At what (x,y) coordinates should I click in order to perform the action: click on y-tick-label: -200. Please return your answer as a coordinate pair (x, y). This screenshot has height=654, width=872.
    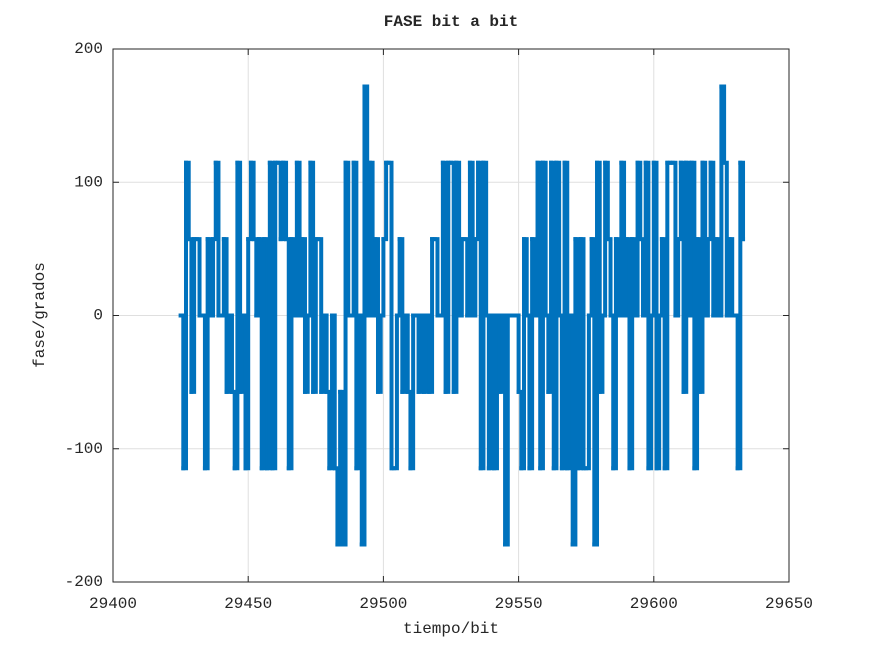
    Looking at the image, I should click on (84, 582).